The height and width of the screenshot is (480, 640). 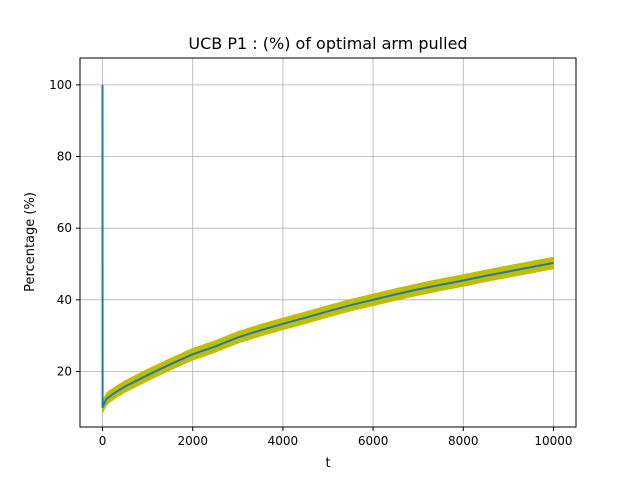 What do you see at coordinates (30, 242) in the screenshot?
I see `y-axis-label: Percentage (%)` at bounding box center [30, 242].